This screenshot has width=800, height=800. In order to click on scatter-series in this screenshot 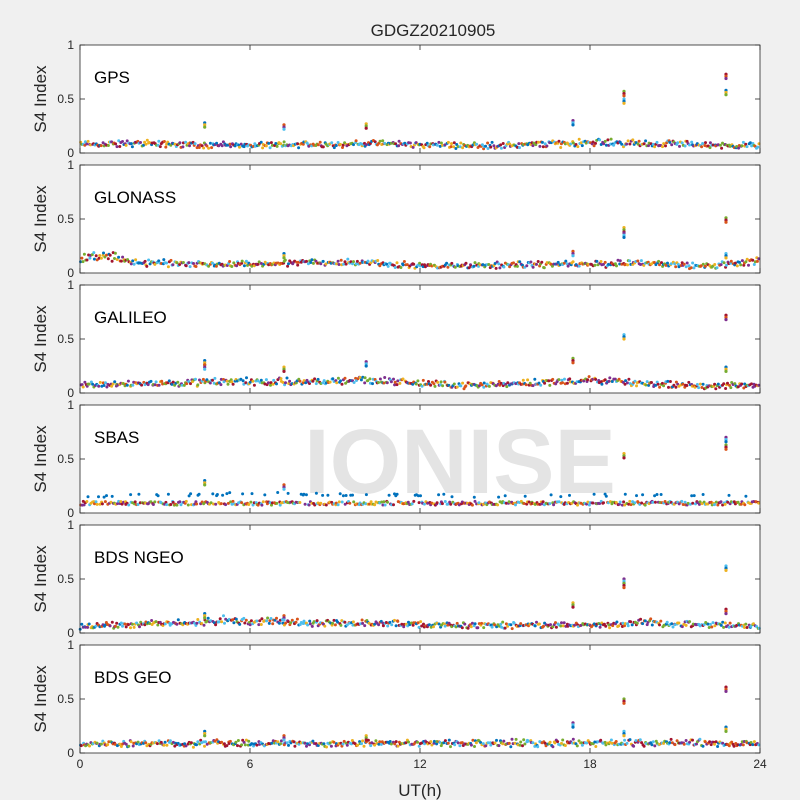, I will do `click(420, 471)`.